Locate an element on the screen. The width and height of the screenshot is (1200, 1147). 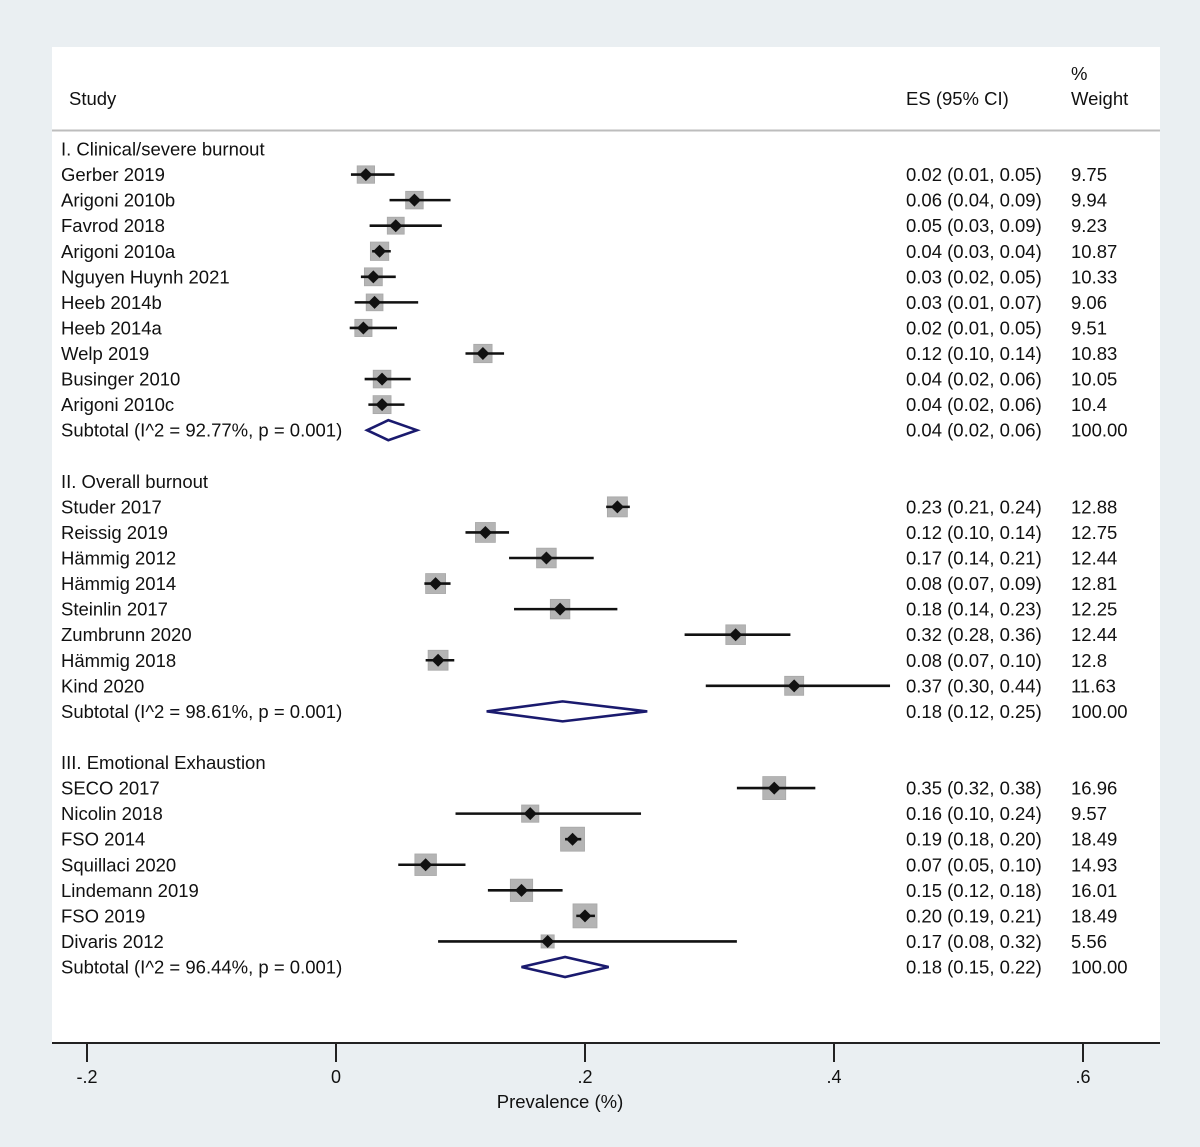
study-row: Steinlin 2017 0.18 (0.14, 0.23) 12.25 is located at coordinates (589, 609).